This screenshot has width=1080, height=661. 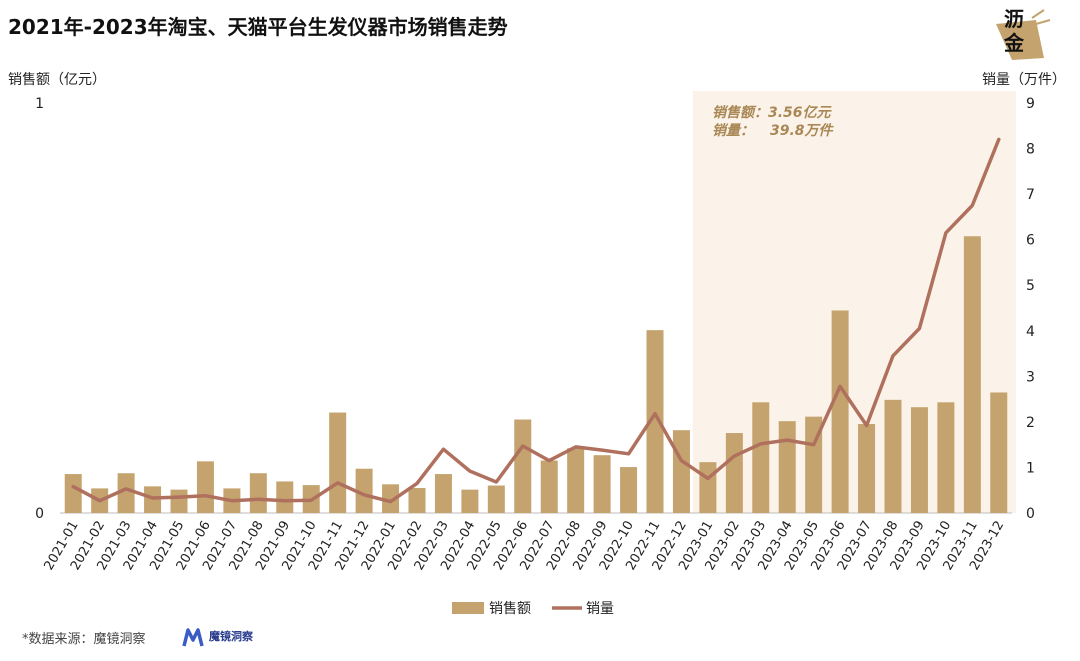 I want to click on left-axis-title: 销售额（亿元）, so click(x=57, y=80).